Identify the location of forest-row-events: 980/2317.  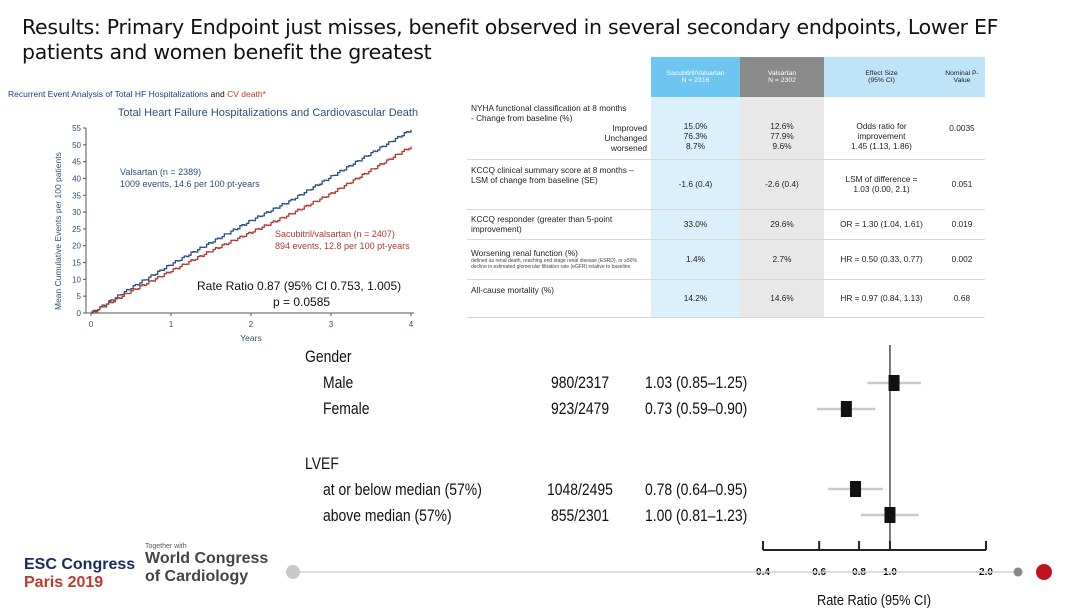
(580, 382).